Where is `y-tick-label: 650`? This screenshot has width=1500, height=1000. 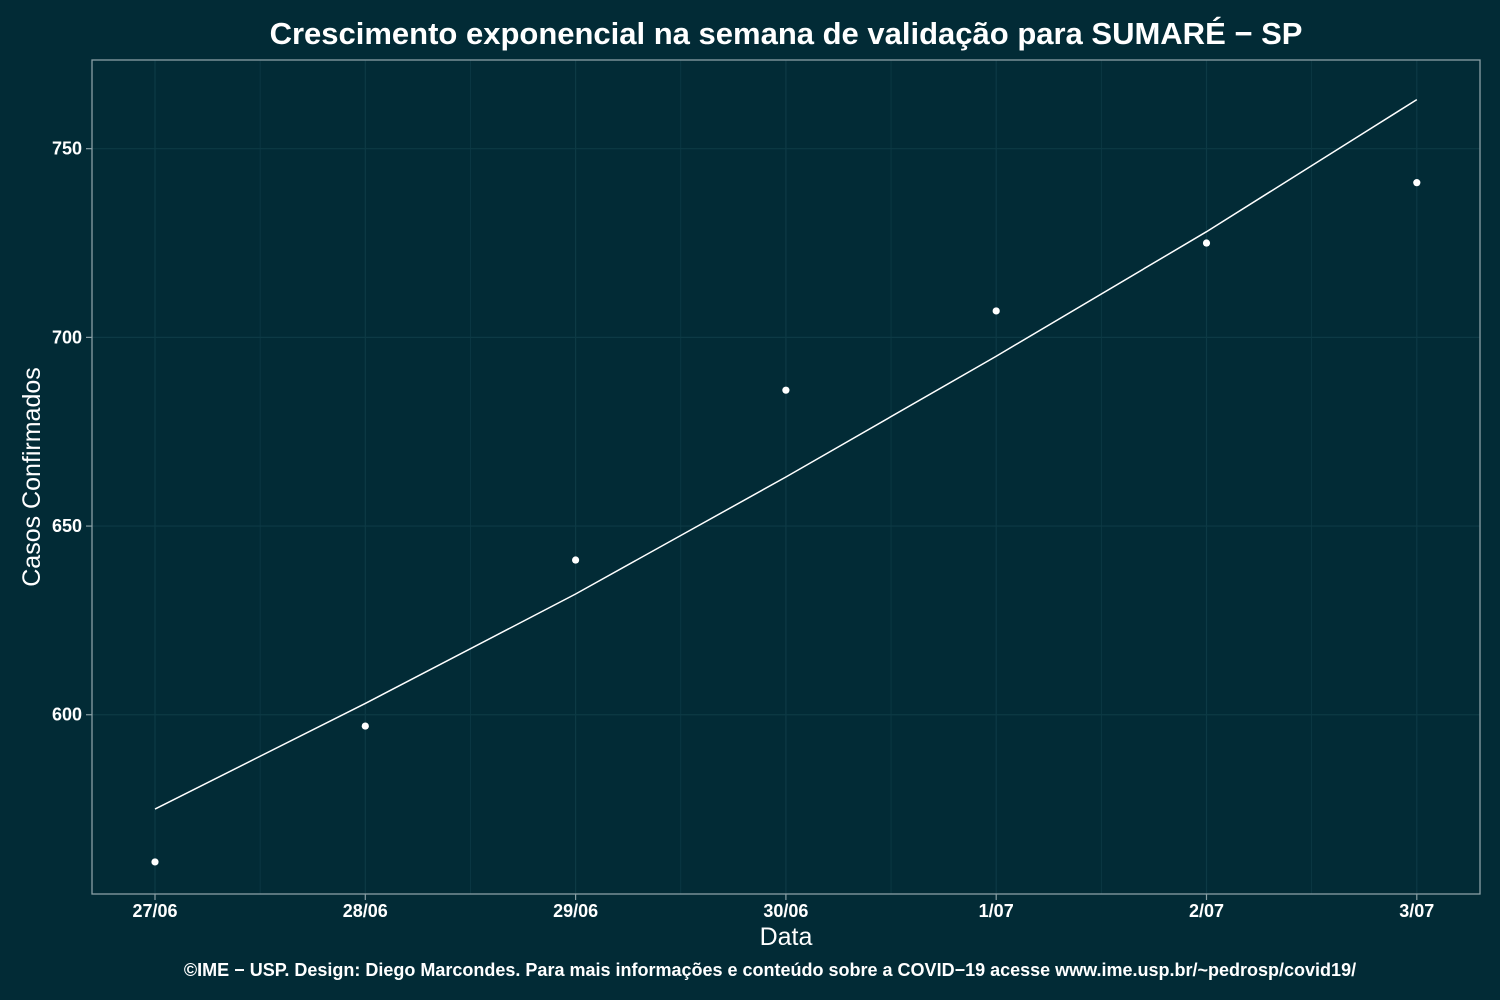
y-tick-label: 650 is located at coordinates (67, 526).